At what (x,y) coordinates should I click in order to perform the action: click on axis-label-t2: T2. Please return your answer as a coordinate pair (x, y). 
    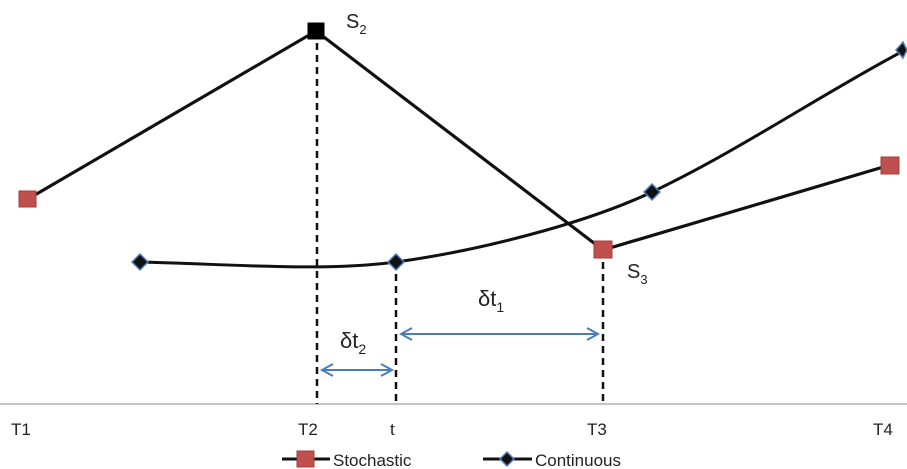
    Looking at the image, I should click on (308, 429).